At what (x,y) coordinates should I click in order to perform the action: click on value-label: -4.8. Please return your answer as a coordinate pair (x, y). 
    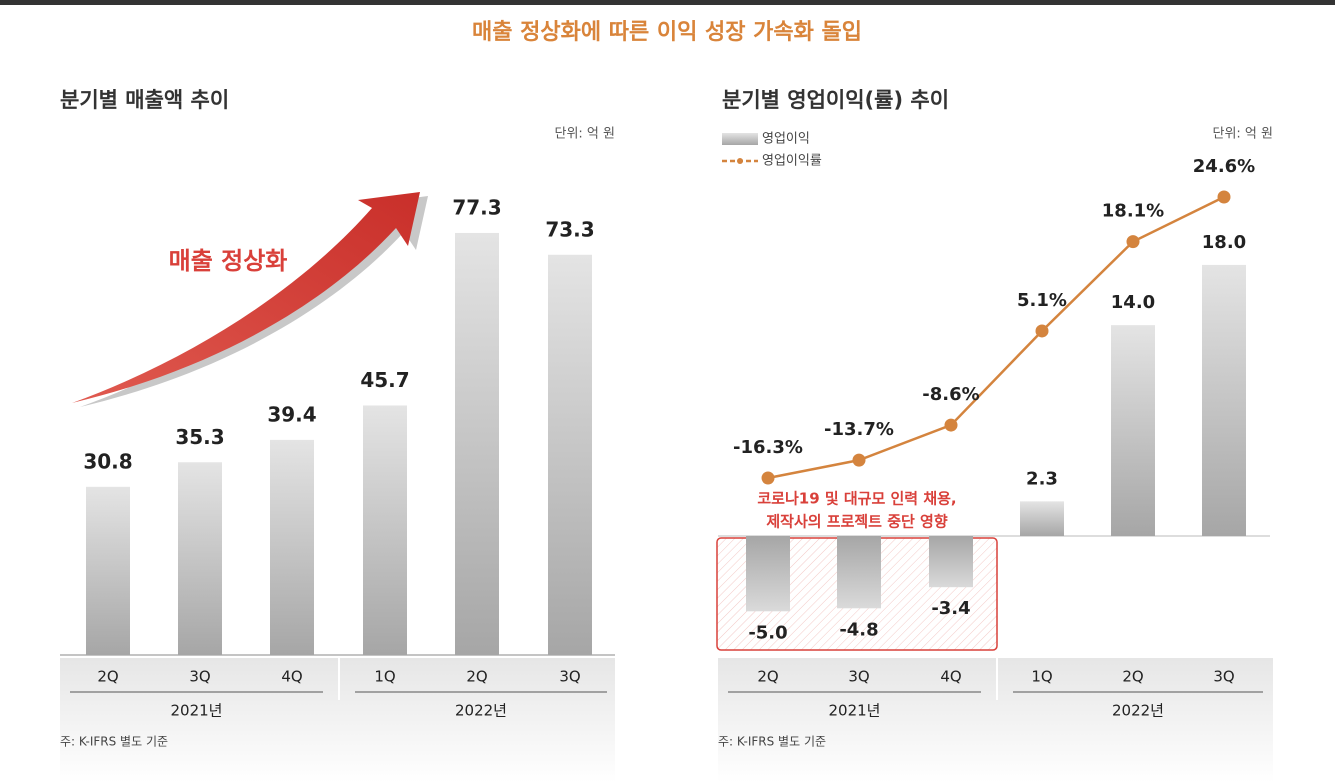
    Looking at the image, I should click on (858, 629).